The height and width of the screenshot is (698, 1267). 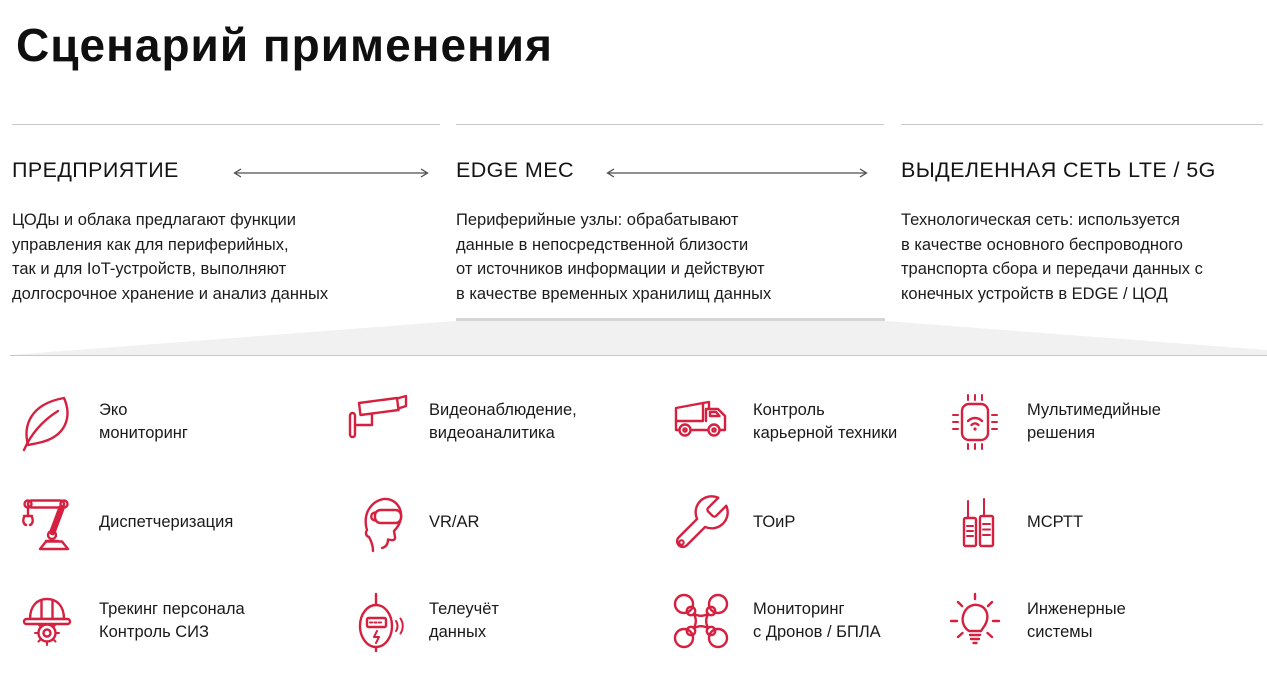 What do you see at coordinates (509, 523) in the screenshot?
I see `use-case-vr-ar: VR/AR` at bounding box center [509, 523].